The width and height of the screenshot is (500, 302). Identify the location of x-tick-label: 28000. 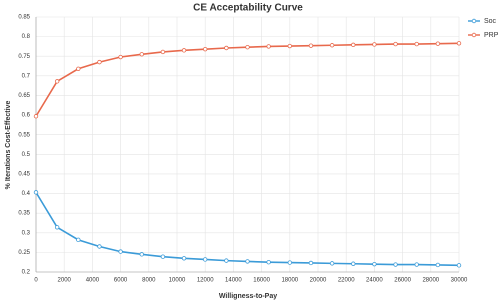
(430, 281).